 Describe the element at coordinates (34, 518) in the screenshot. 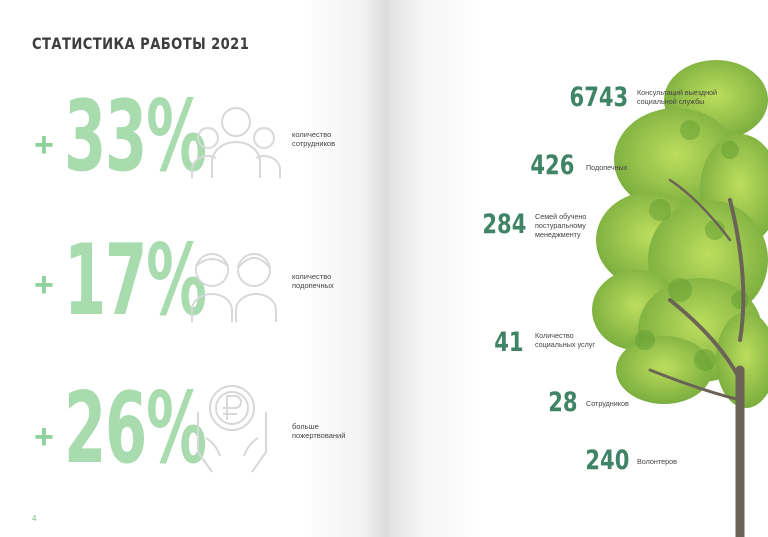

I see `page-number: 4` at that location.